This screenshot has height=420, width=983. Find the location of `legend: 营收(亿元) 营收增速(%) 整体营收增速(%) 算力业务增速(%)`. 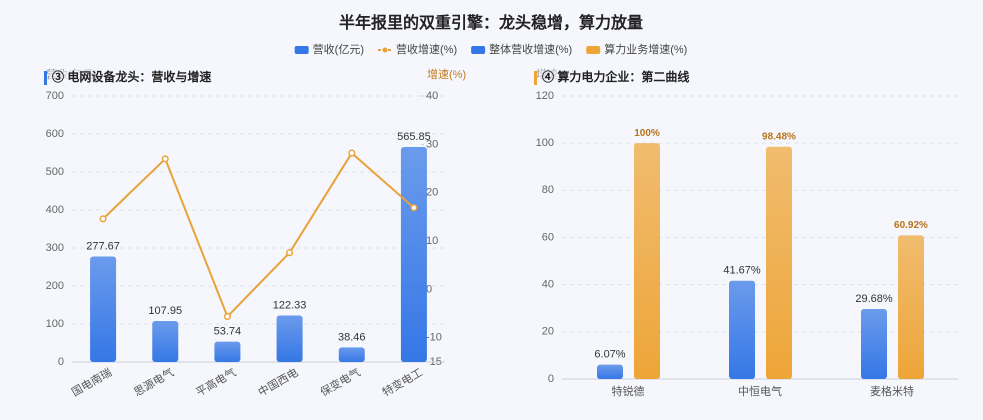

legend: 营收(亿元) 营收增速(%) 整体营收增速(%) 算力业务增速(%) is located at coordinates (490, 49).